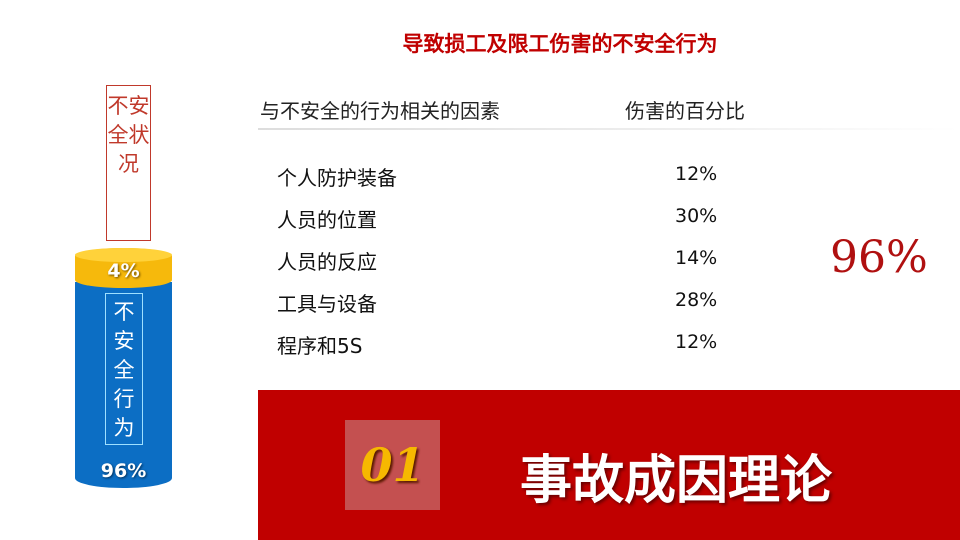 This screenshot has height=540, width=960. What do you see at coordinates (696, 216) in the screenshot?
I see `table-row-percent: 30%` at bounding box center [696, 216].